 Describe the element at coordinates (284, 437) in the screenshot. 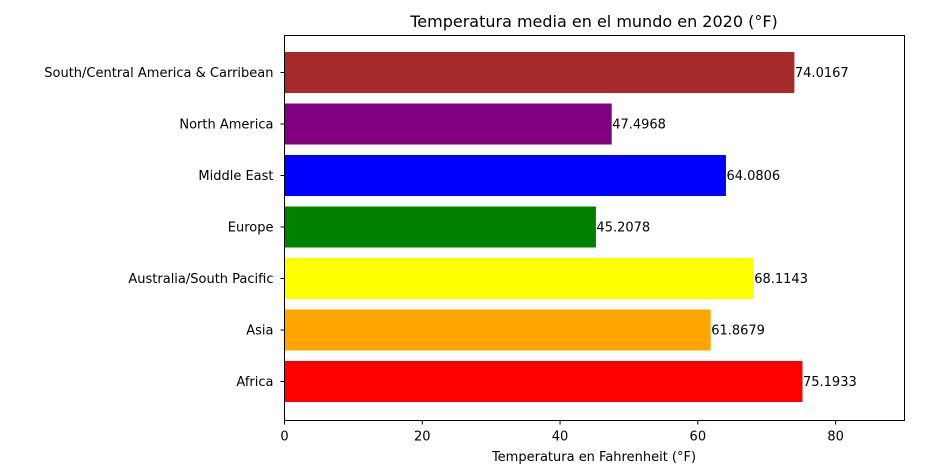

I see `x-tick-label: 0` at that location.